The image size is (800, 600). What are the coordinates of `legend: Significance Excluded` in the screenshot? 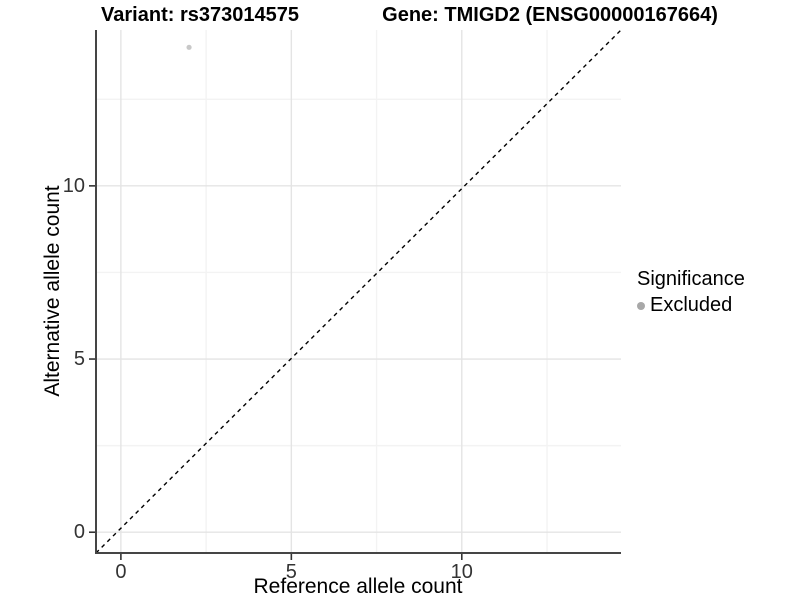 It's located at (691, 292).